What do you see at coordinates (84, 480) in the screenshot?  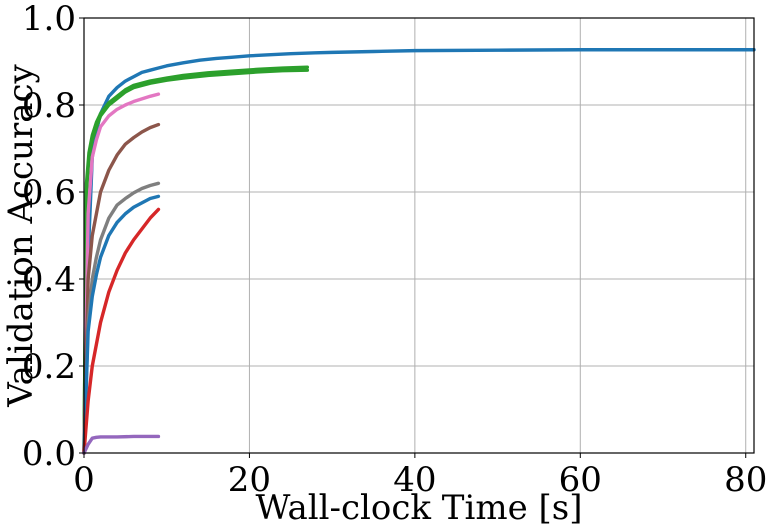 I see `x-tick-label: 0` at bounding box center [84, 480].